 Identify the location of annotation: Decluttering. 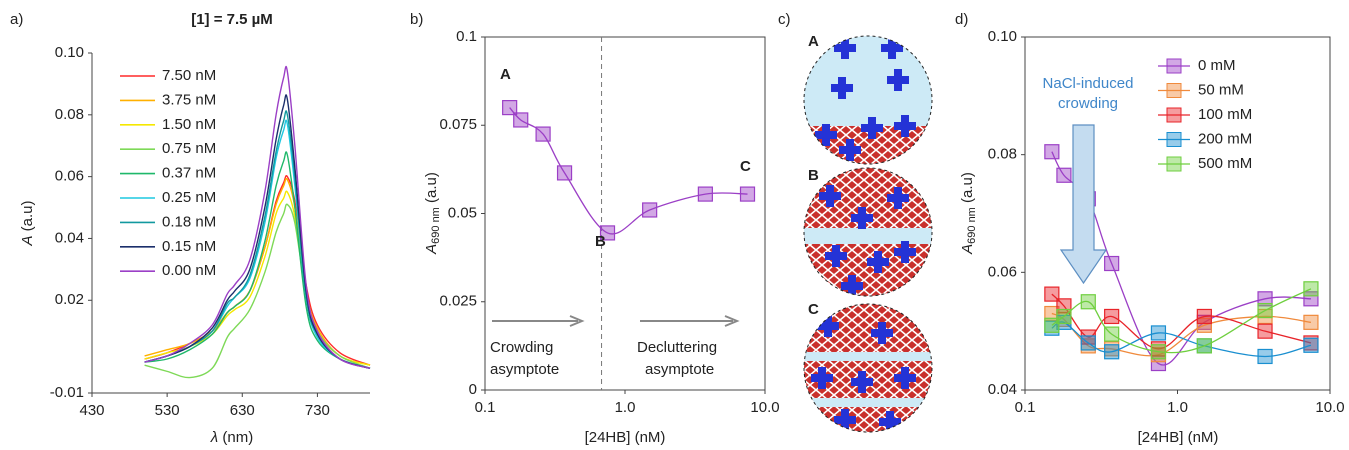
(677, 347).